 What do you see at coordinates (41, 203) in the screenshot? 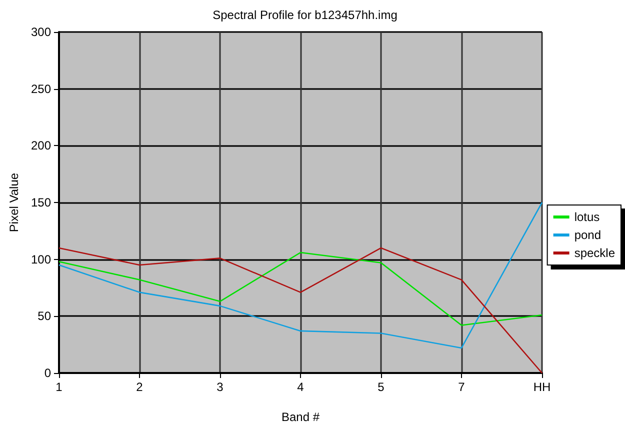
I see `y-tick-label: 150` at bounding box center [41, 203].